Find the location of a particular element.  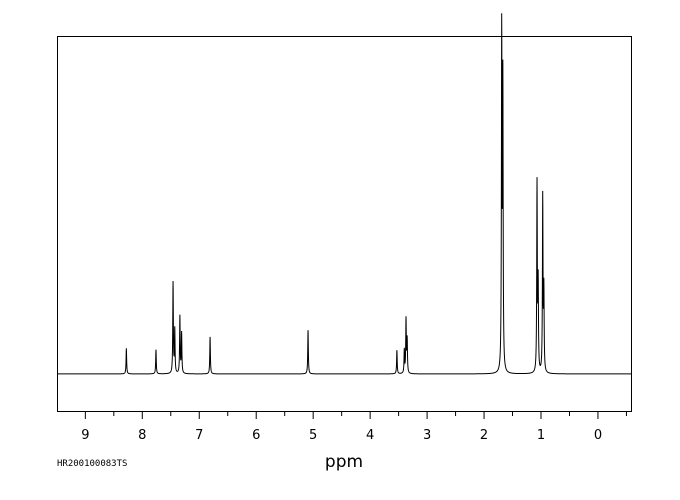

sample-id-label: HR200100083TS is located at coordinates (92, 464).